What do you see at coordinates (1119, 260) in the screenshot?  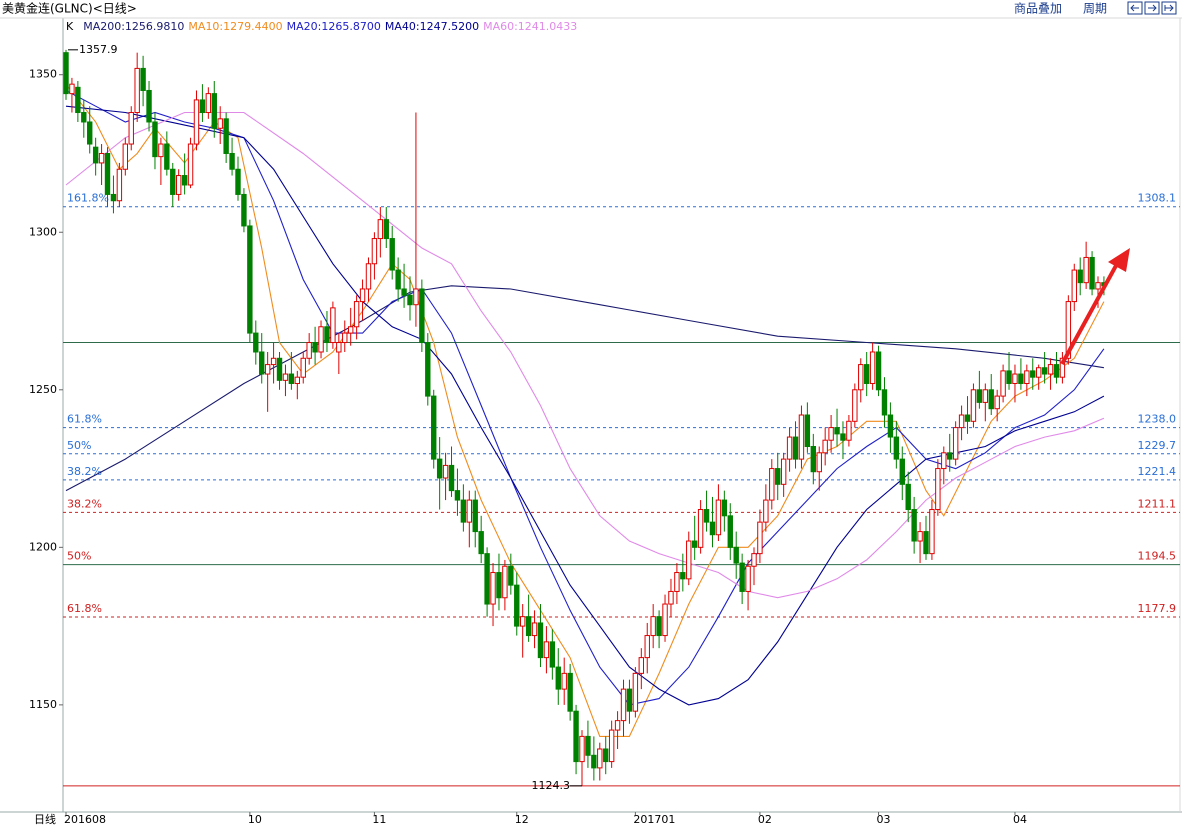 I see `arrow-head` at bounding box center [1119, 260].